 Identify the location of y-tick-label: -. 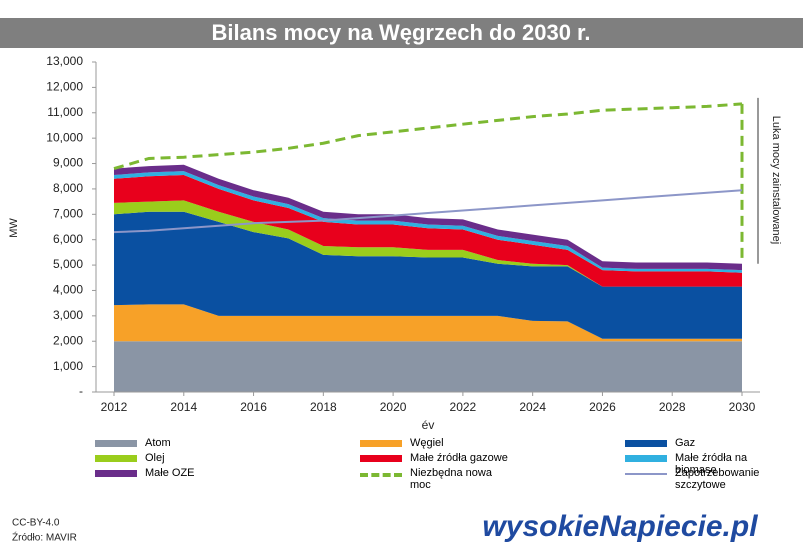
(81, 391).